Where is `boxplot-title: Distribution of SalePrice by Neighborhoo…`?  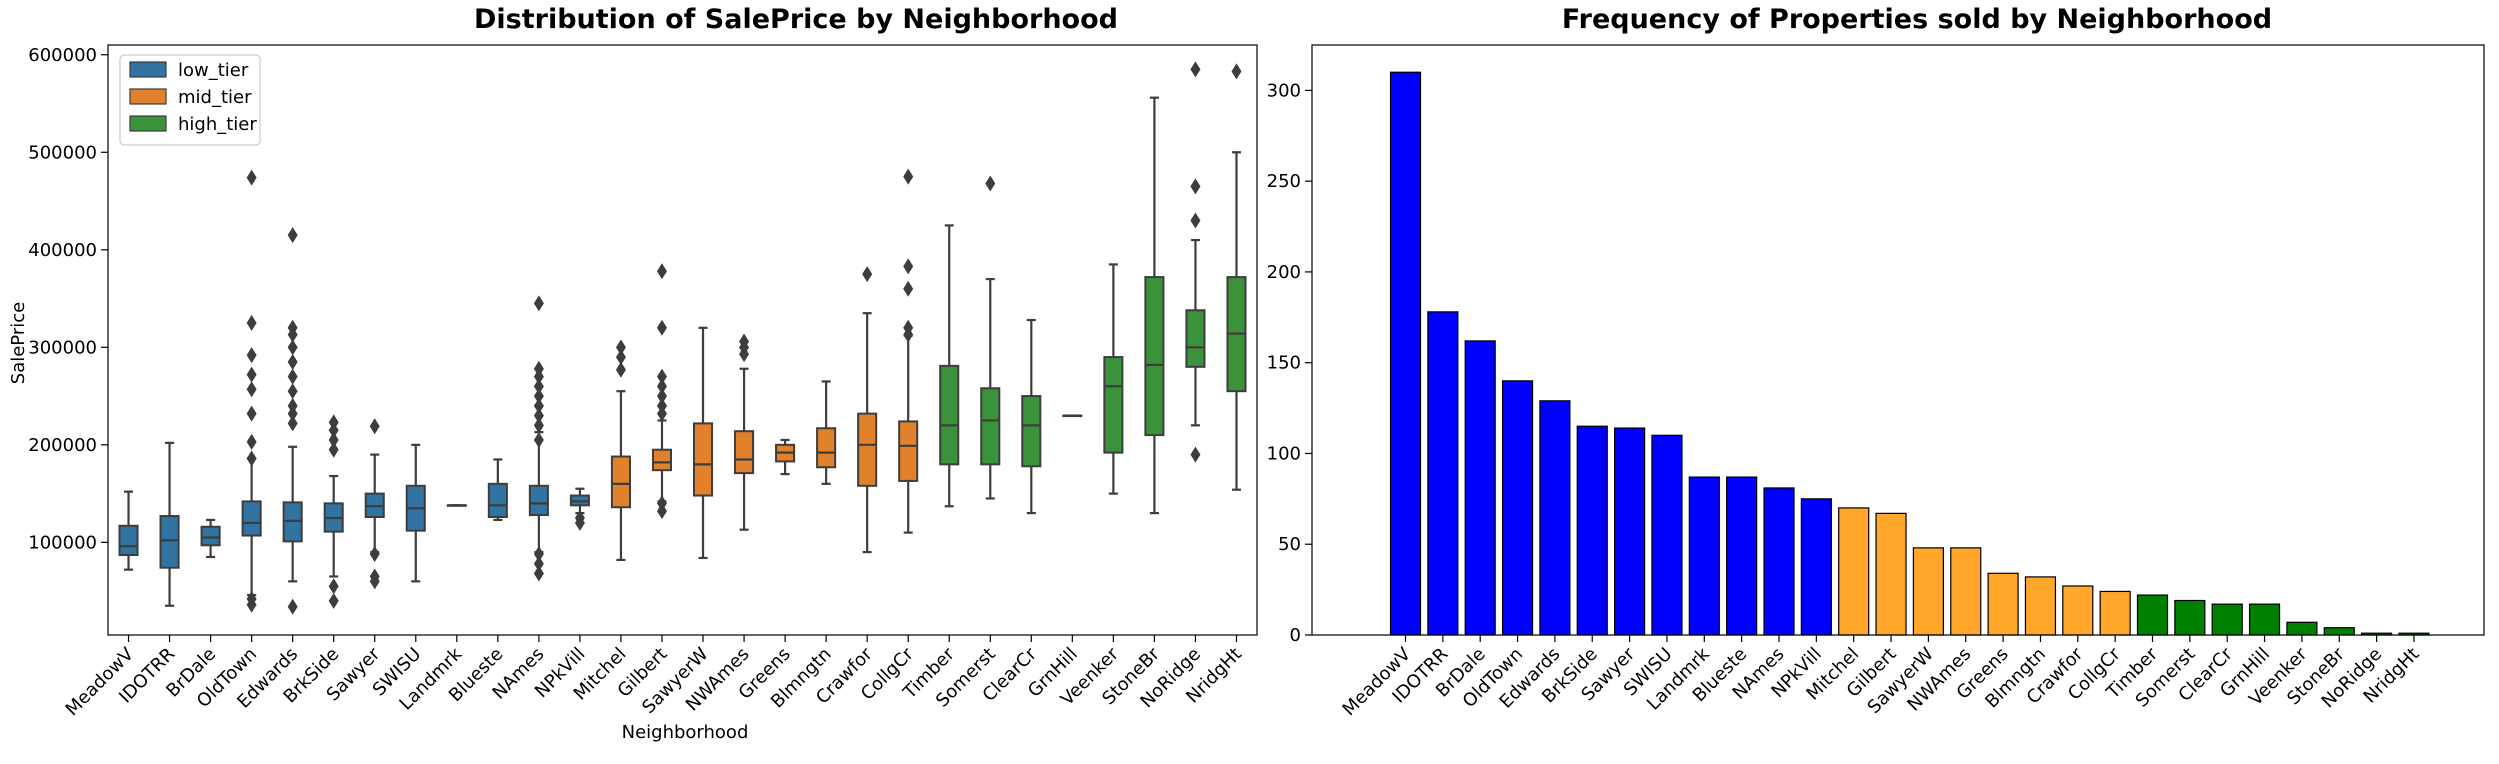
boxplot-title: Distribution of SalePrice by Neighborhoo… is located at coordinates (796, 19).